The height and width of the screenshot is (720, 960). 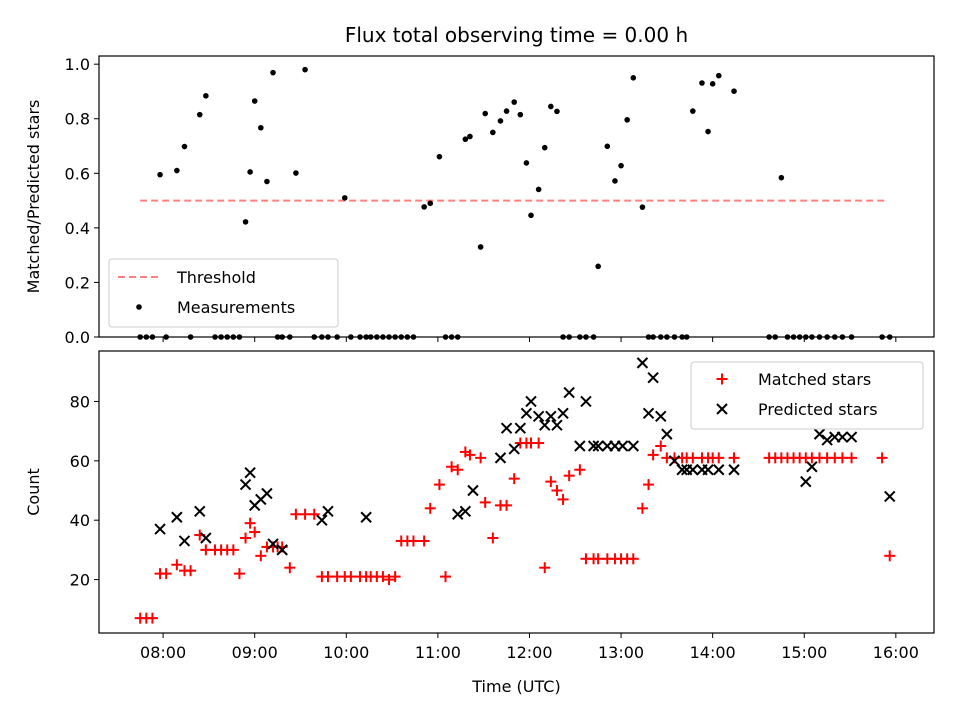 I want to click on x-tick-label: 13:00, so click(x=621, y=652).